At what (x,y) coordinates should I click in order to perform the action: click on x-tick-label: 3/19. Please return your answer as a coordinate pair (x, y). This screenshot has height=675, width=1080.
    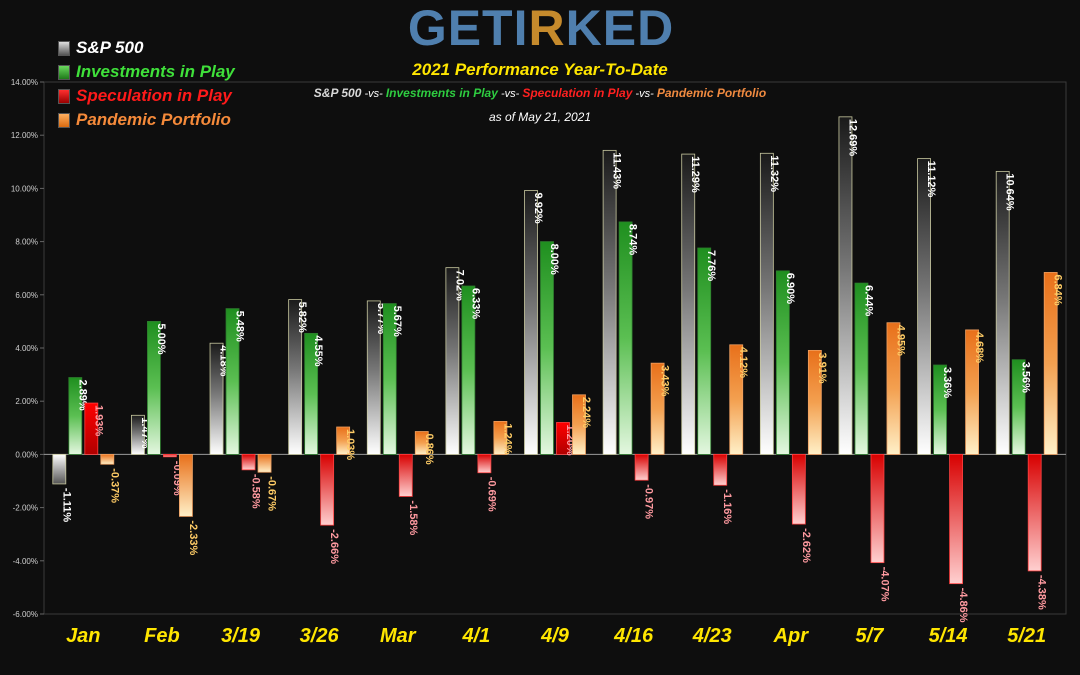
    Looking at the image, I should click on (241, 636).